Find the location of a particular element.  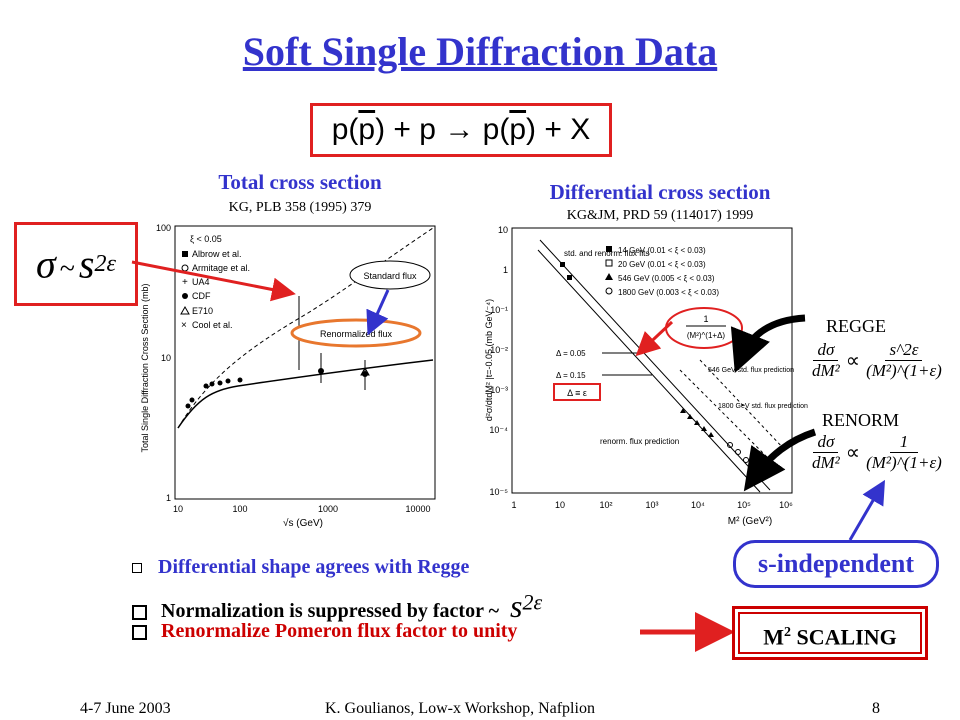

right-legend-1: 20 GeV (0.01 < ξ < 0.03) is located at coordinates (662, 264).